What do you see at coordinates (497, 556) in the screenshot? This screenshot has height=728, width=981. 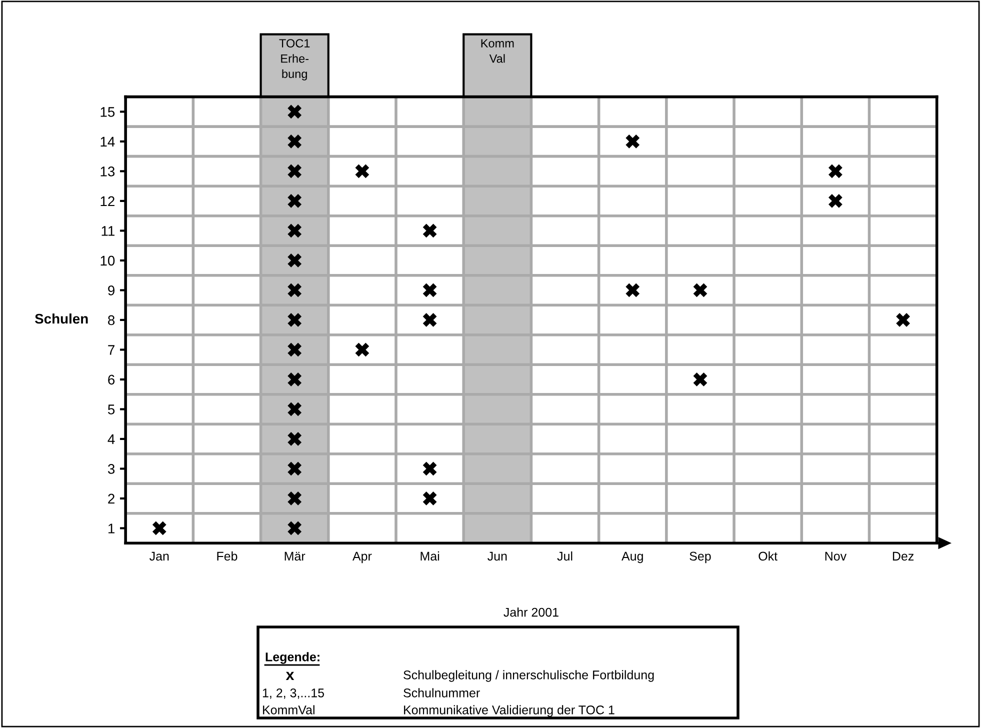 I see `x-tick-label: Jun` at bounding box center [497, 556].